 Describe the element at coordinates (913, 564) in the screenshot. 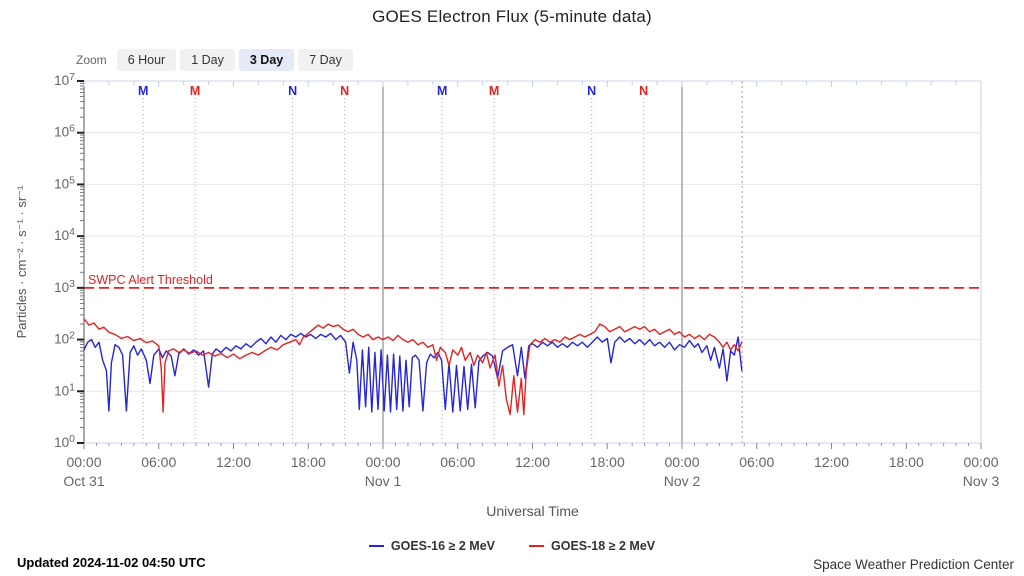

I see `attribution-text: Space Weather Prediction Center` at that location.